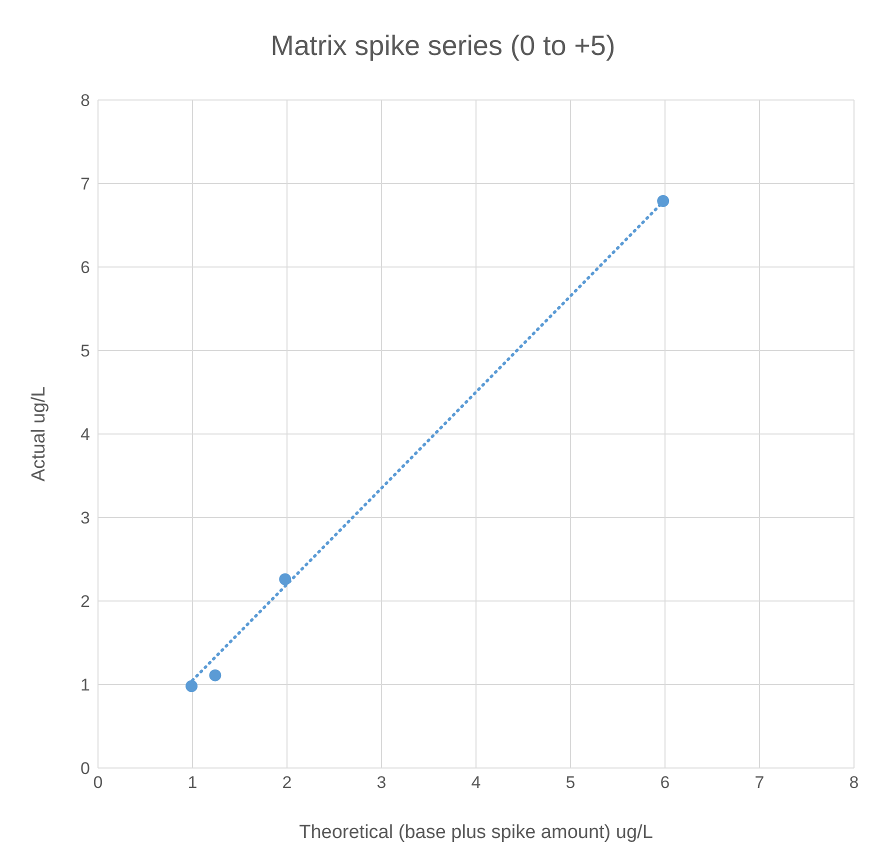 This screenshot has width=888, height=859. Describe the element at coordinates (39, 434) in the screenshot. I see `y-axis-title: Actual ug/L` at that location.